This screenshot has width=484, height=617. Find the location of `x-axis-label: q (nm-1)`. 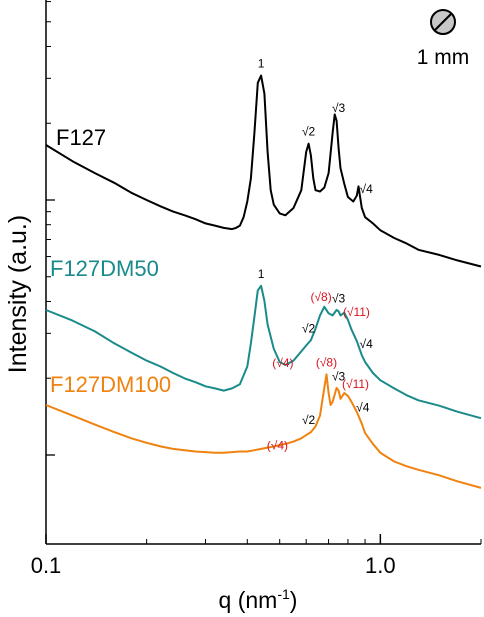

x-axis-label: q (nm-1) is located at coordinates (258, 599).